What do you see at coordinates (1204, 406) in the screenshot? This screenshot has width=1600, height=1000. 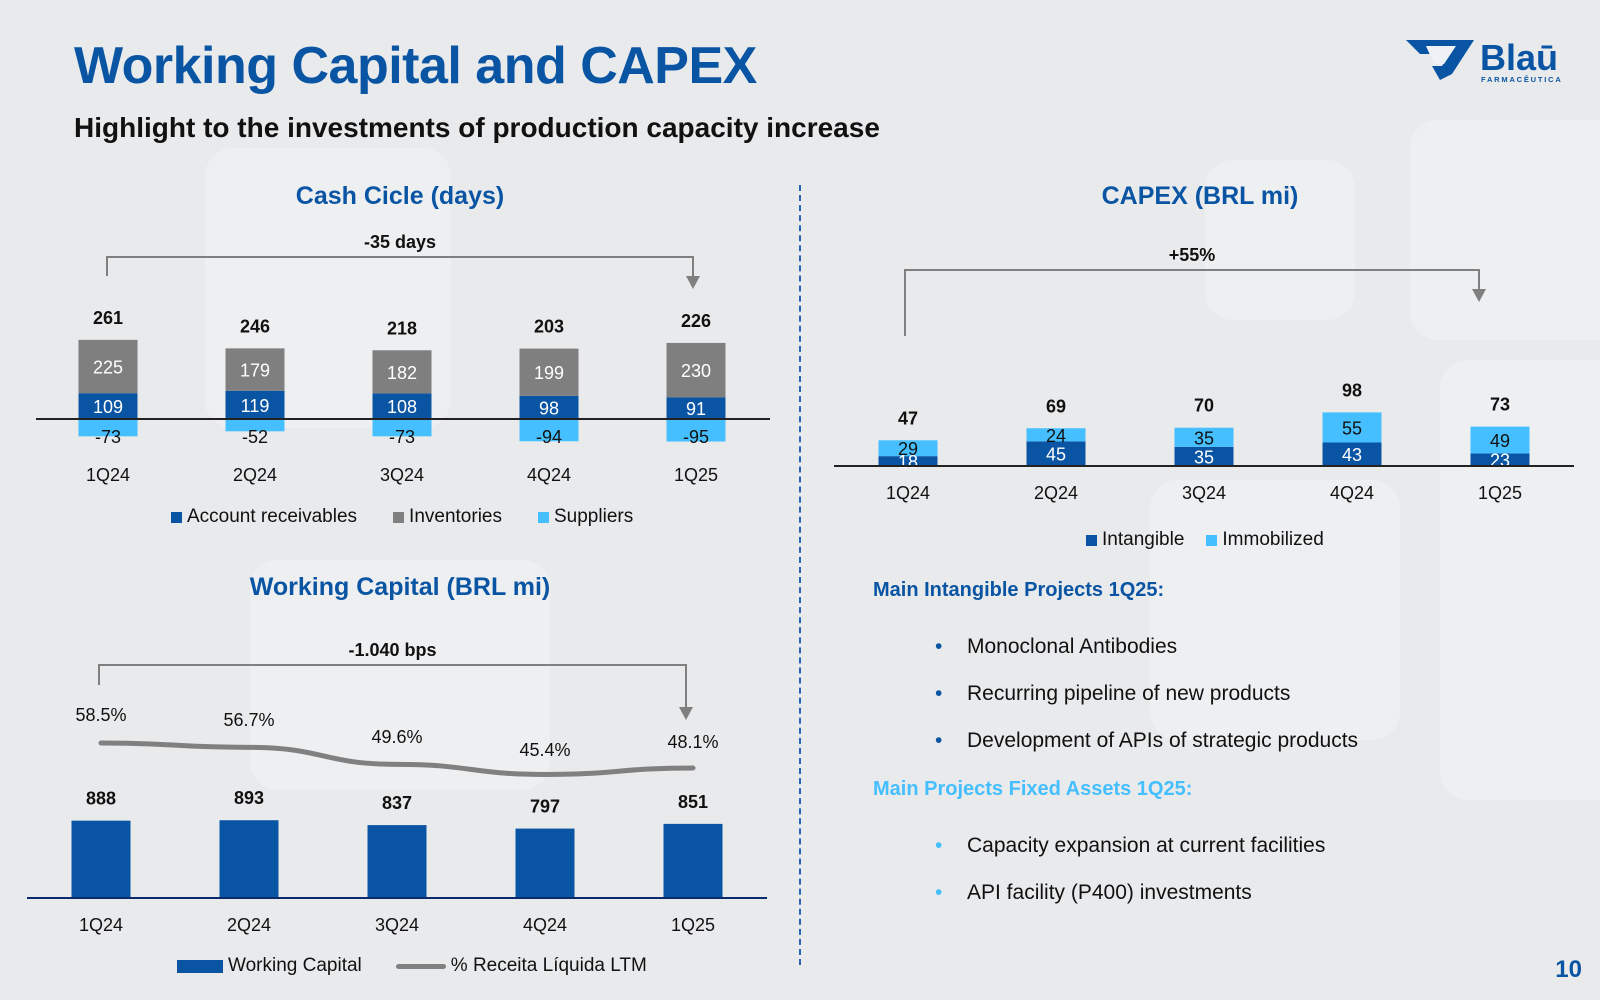 I see `data-label-total: 70` at bounding box center [1204, 406].